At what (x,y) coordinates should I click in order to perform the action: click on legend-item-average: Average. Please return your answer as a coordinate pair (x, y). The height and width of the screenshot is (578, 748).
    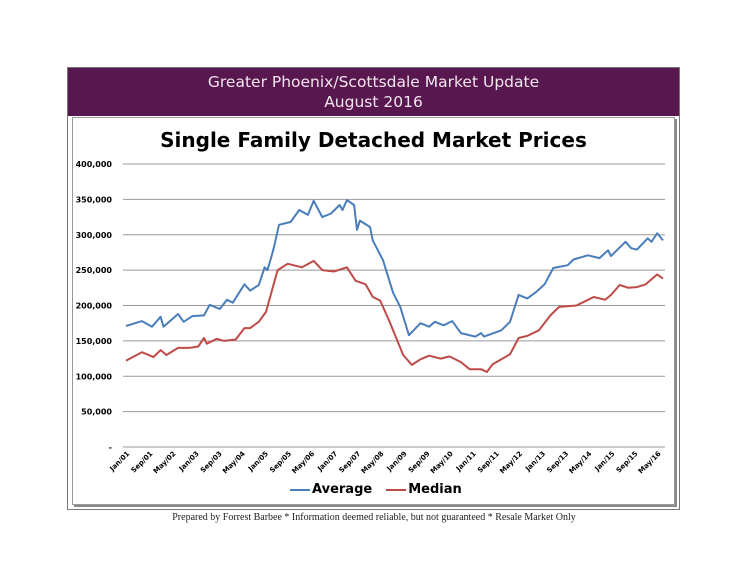
    Looking at the image, I should click on (331, 489).